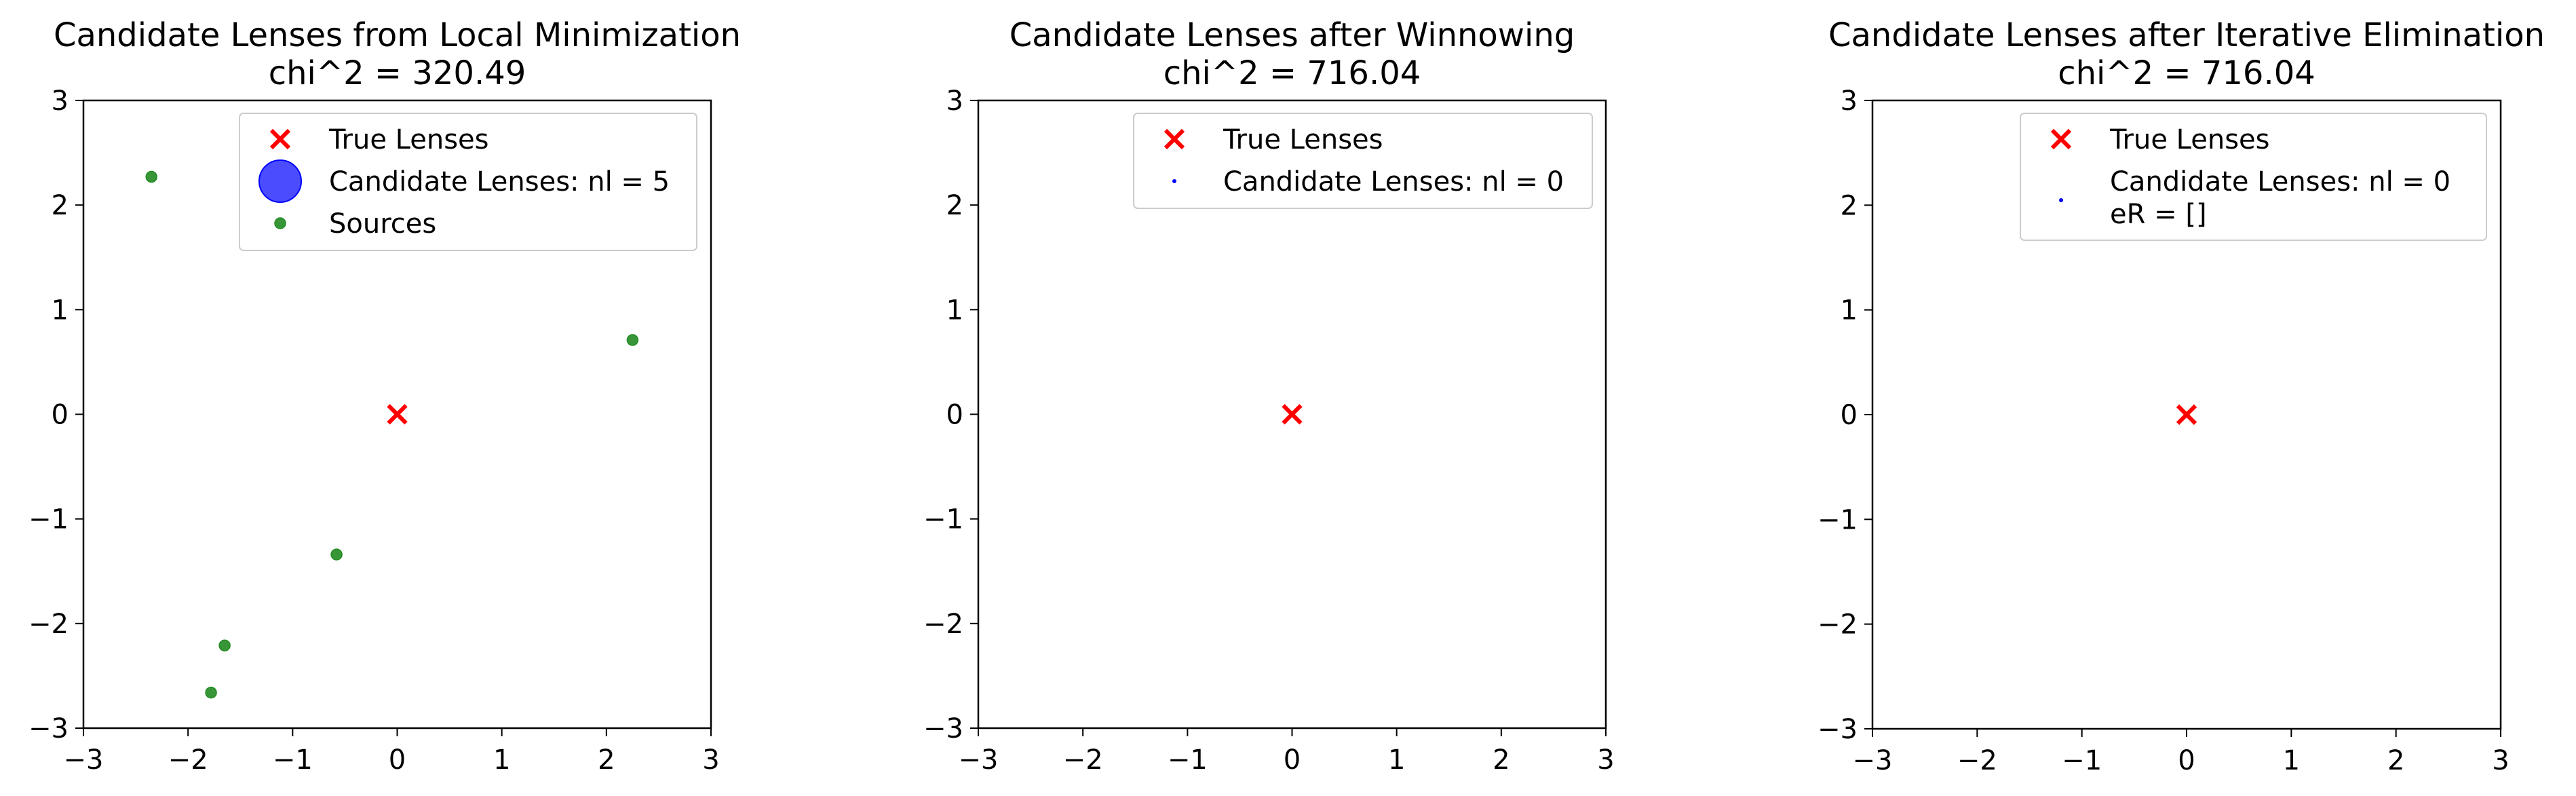  Describe the element at coordinates (2280, 181) in the screenshot. I see `chart-3-legend-label-2: Candidate Lenses: nl = 0` at that location.